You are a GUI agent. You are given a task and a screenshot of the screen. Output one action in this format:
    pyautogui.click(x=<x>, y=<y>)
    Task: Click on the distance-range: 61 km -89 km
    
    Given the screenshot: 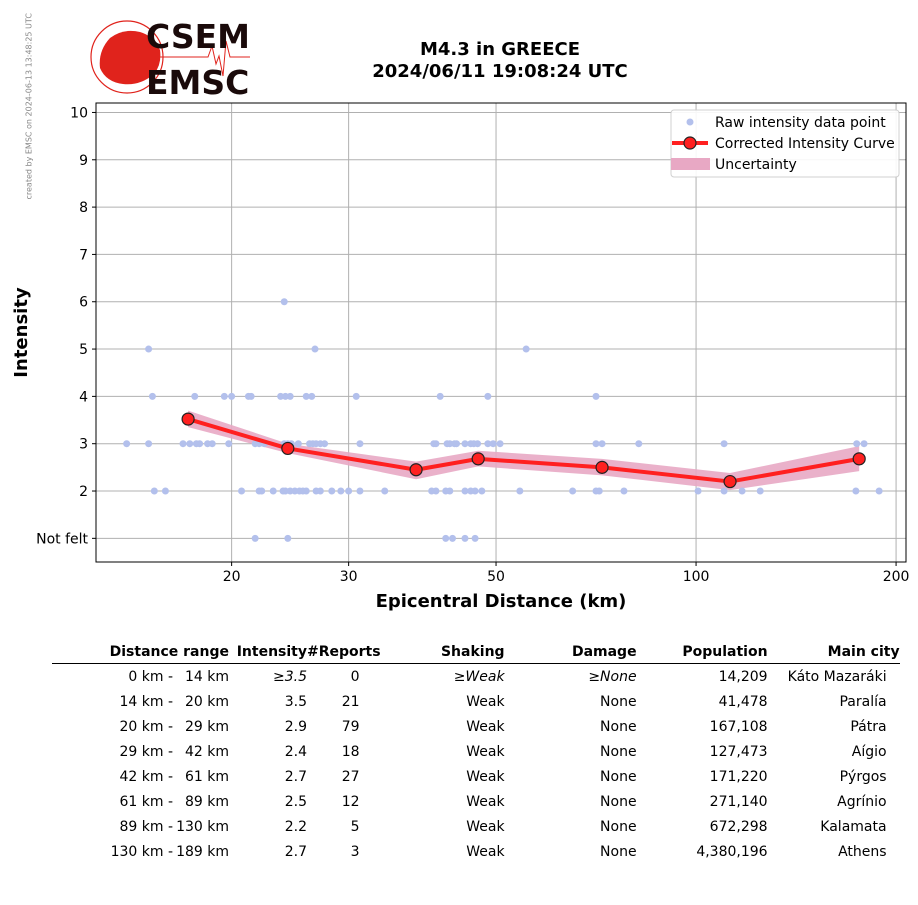 What is the action you would take?
    pyautogui.click(x=174, y=801)
    